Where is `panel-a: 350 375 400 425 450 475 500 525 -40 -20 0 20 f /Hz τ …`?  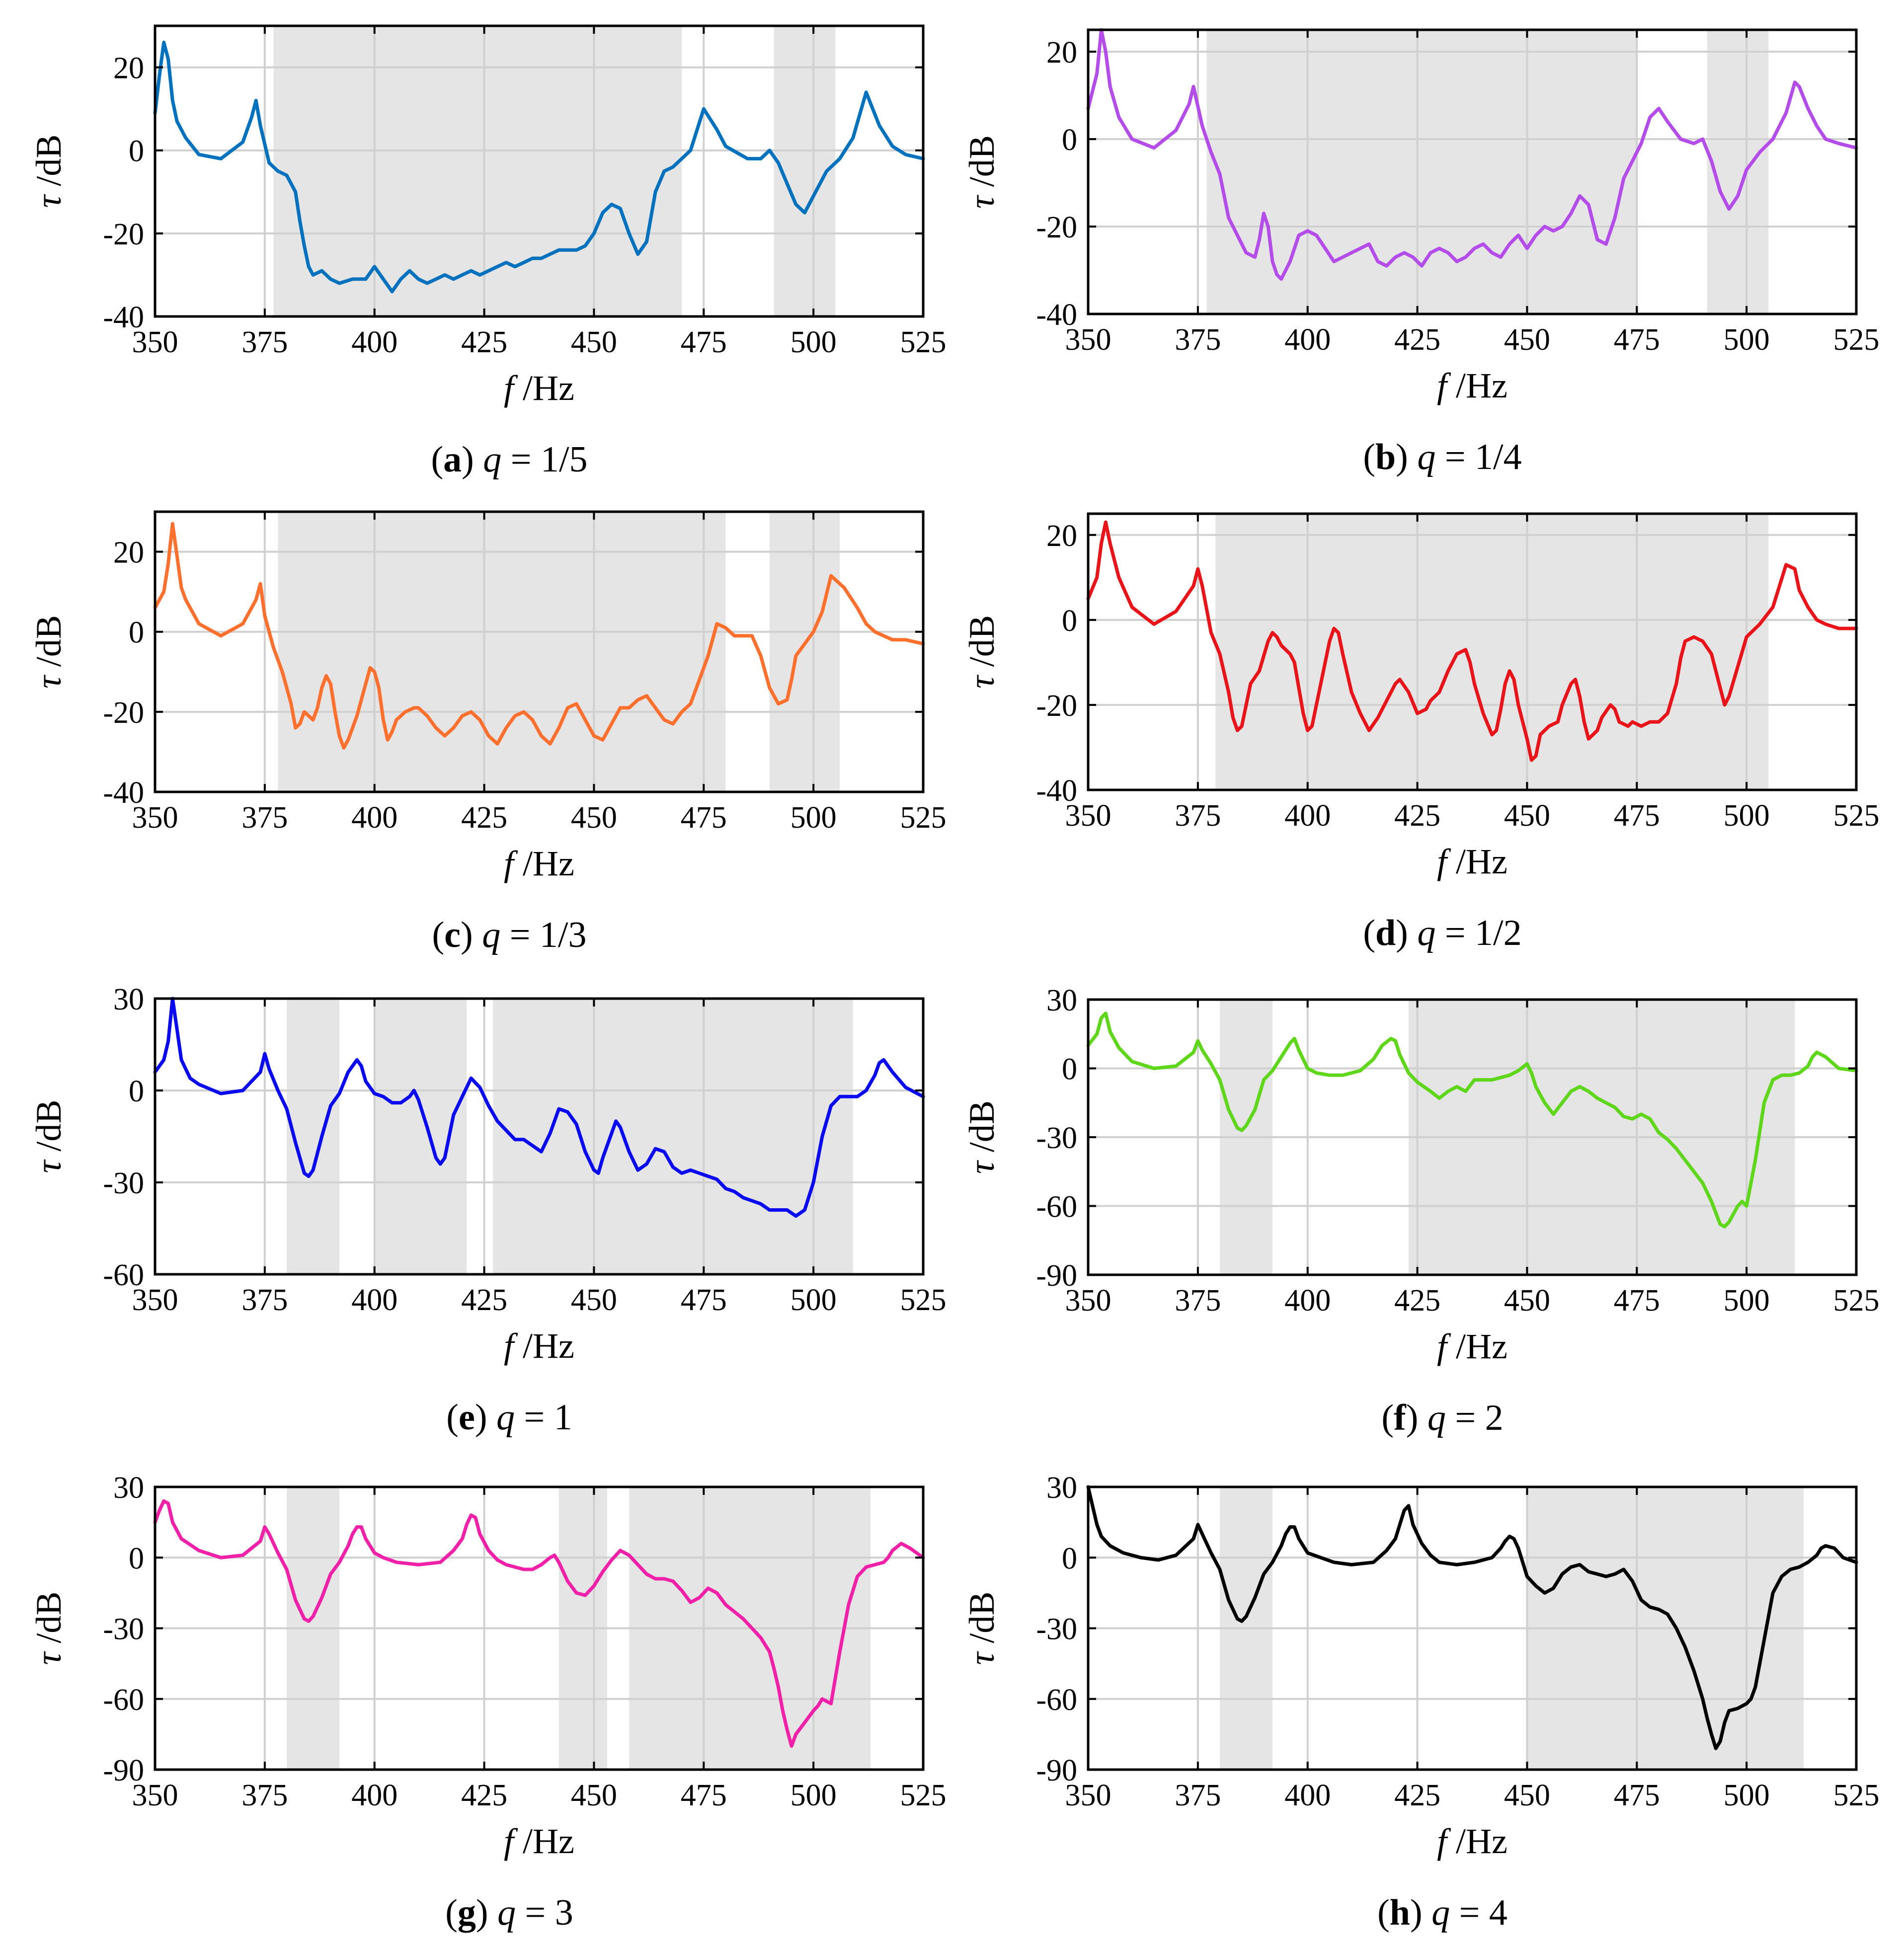 panel-a: 350 375 400 425 450 475 500 525 -40 -20 0 20 f /Hz τ … is located at coordinates (488, 252).